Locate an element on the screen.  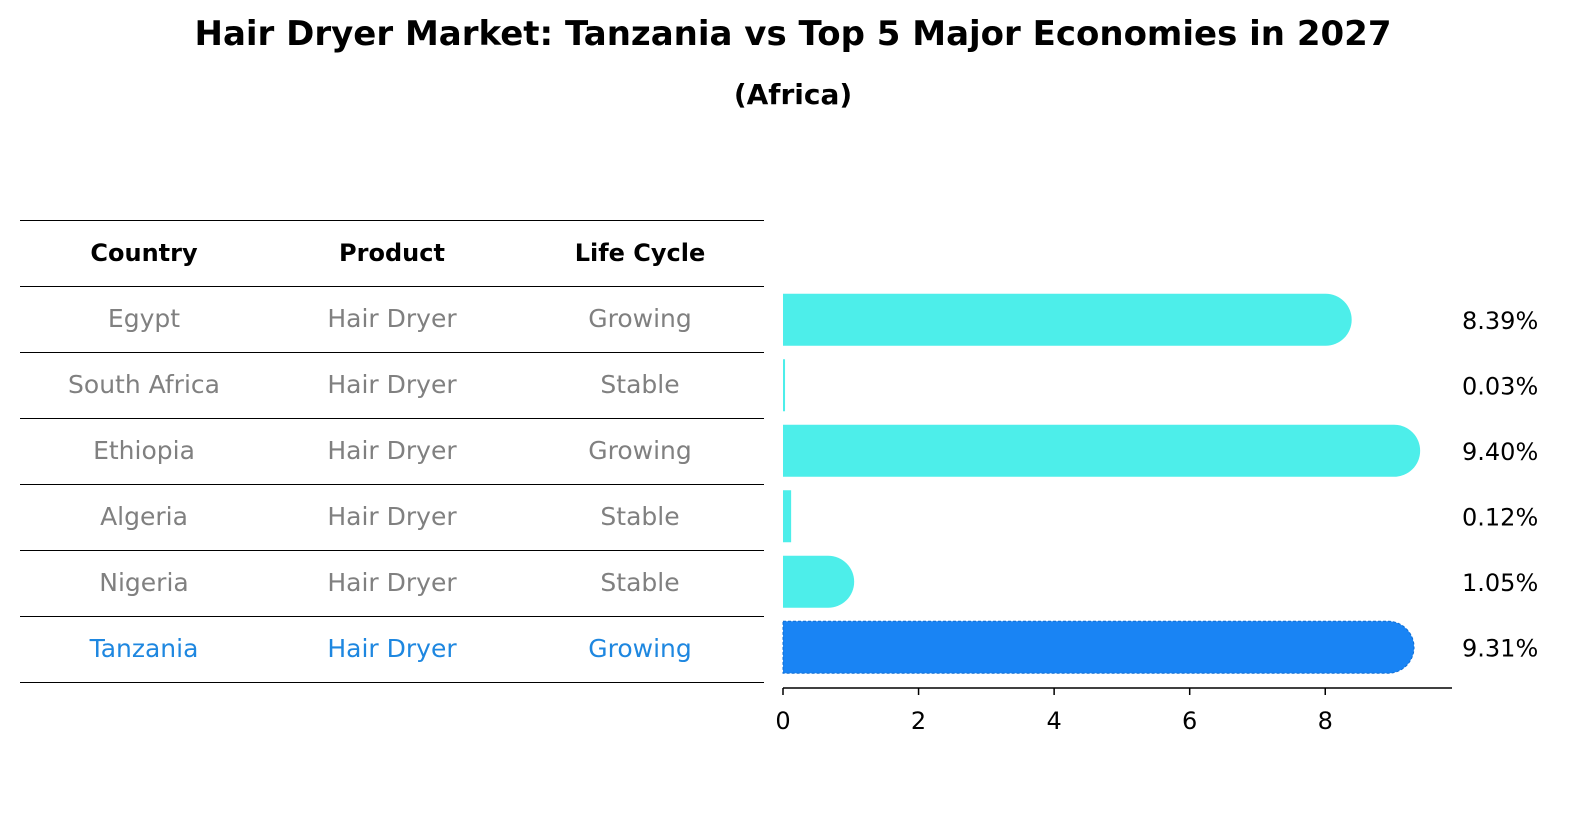
column-header: Product is located at coordinates (392, 253).